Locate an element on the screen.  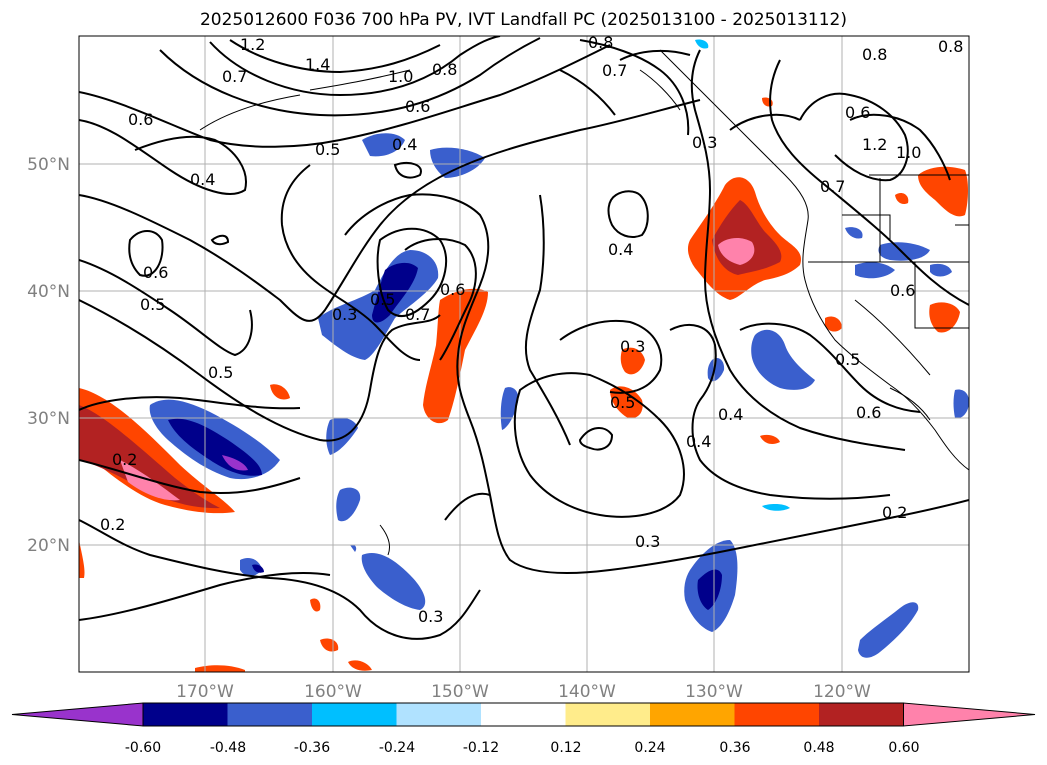
positive-anomaly-150w is located at coordinates (455, 356).